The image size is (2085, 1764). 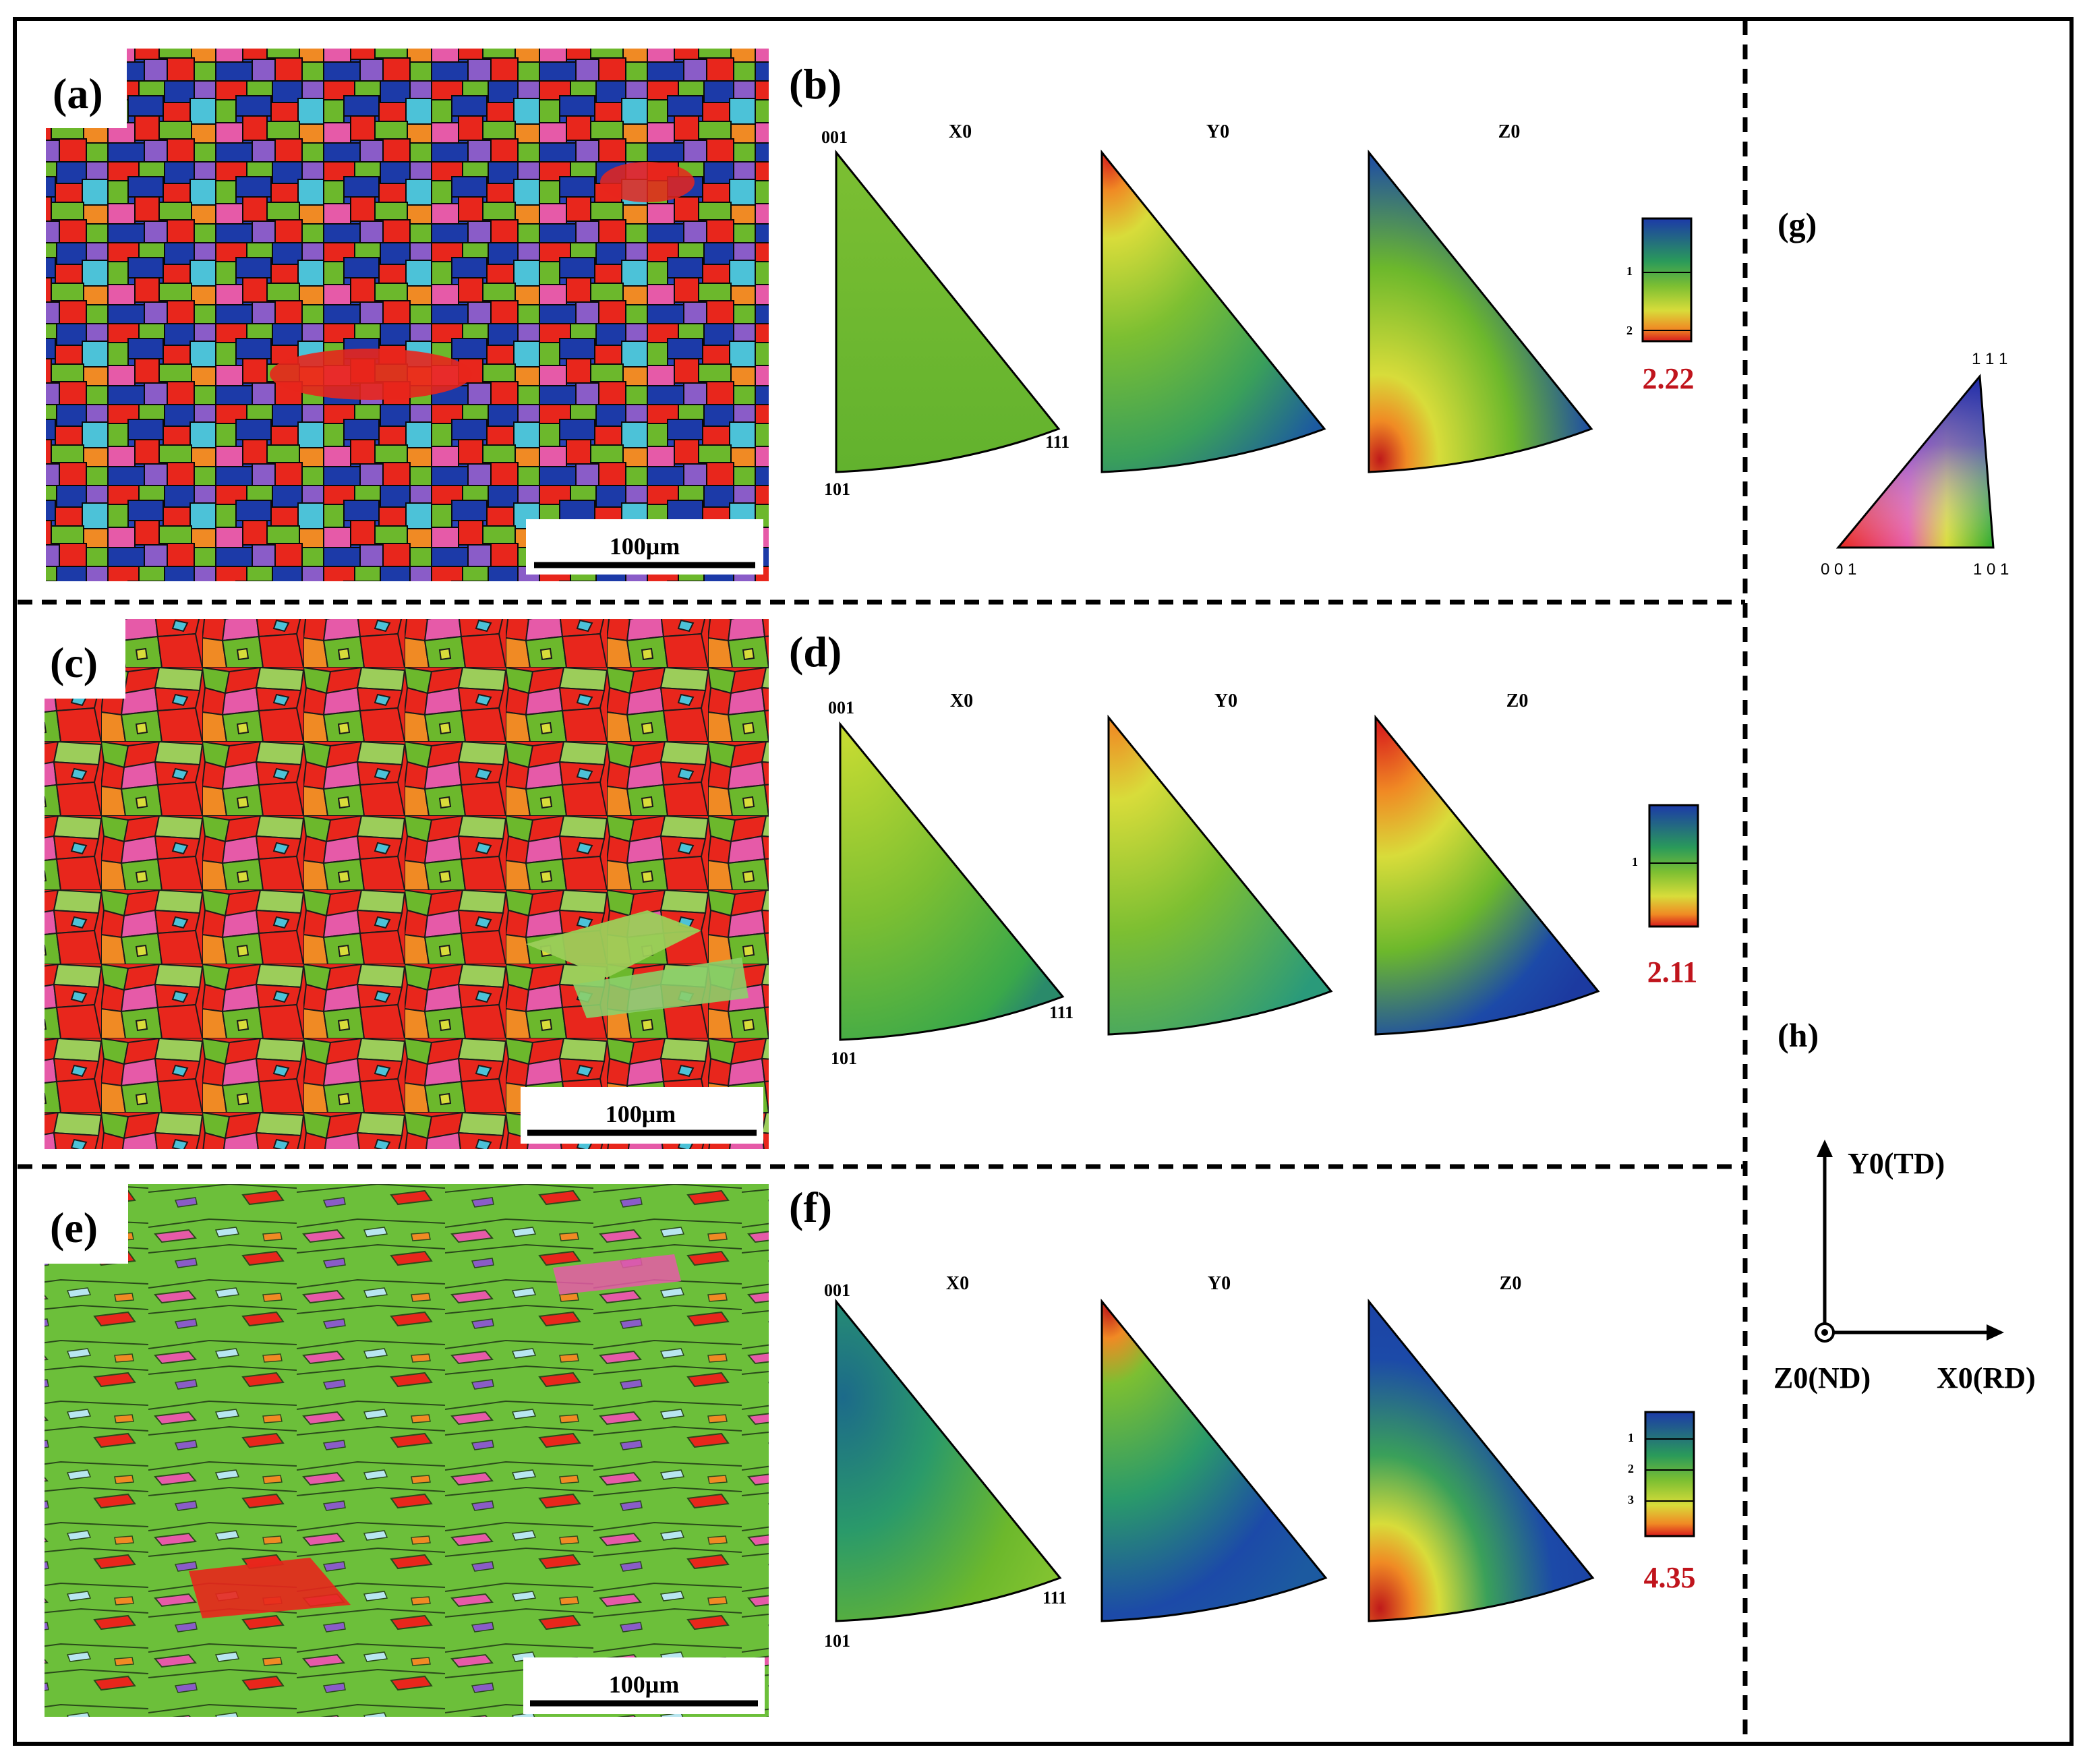 What do you see at coordinates (952, 881) in the screenshot?
I see `ipf-d-x0` at bounding box center [952, 881].